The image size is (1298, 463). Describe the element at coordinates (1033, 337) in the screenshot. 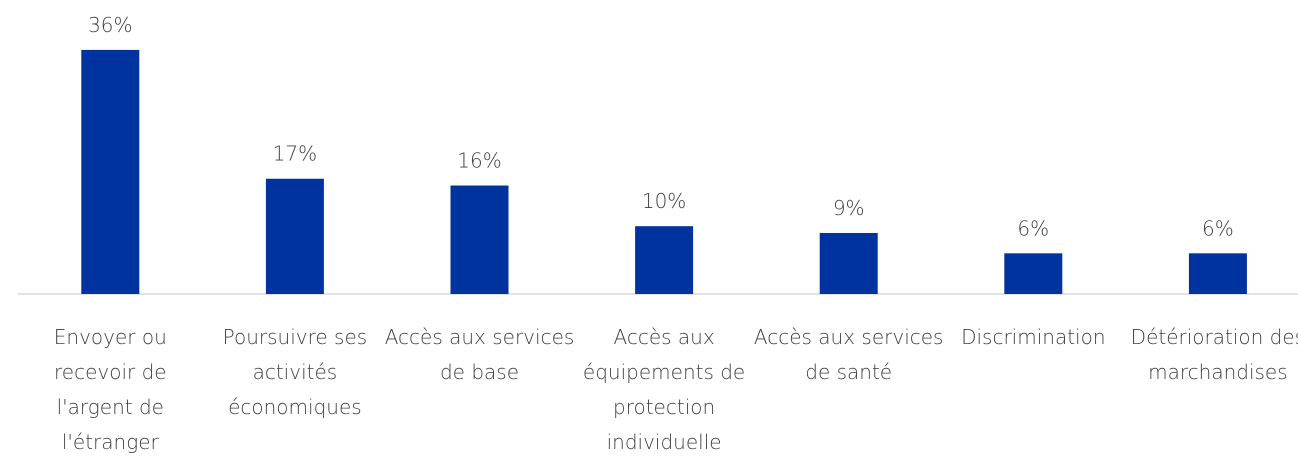

I see `x-tick-label: Discrimination` at that location.